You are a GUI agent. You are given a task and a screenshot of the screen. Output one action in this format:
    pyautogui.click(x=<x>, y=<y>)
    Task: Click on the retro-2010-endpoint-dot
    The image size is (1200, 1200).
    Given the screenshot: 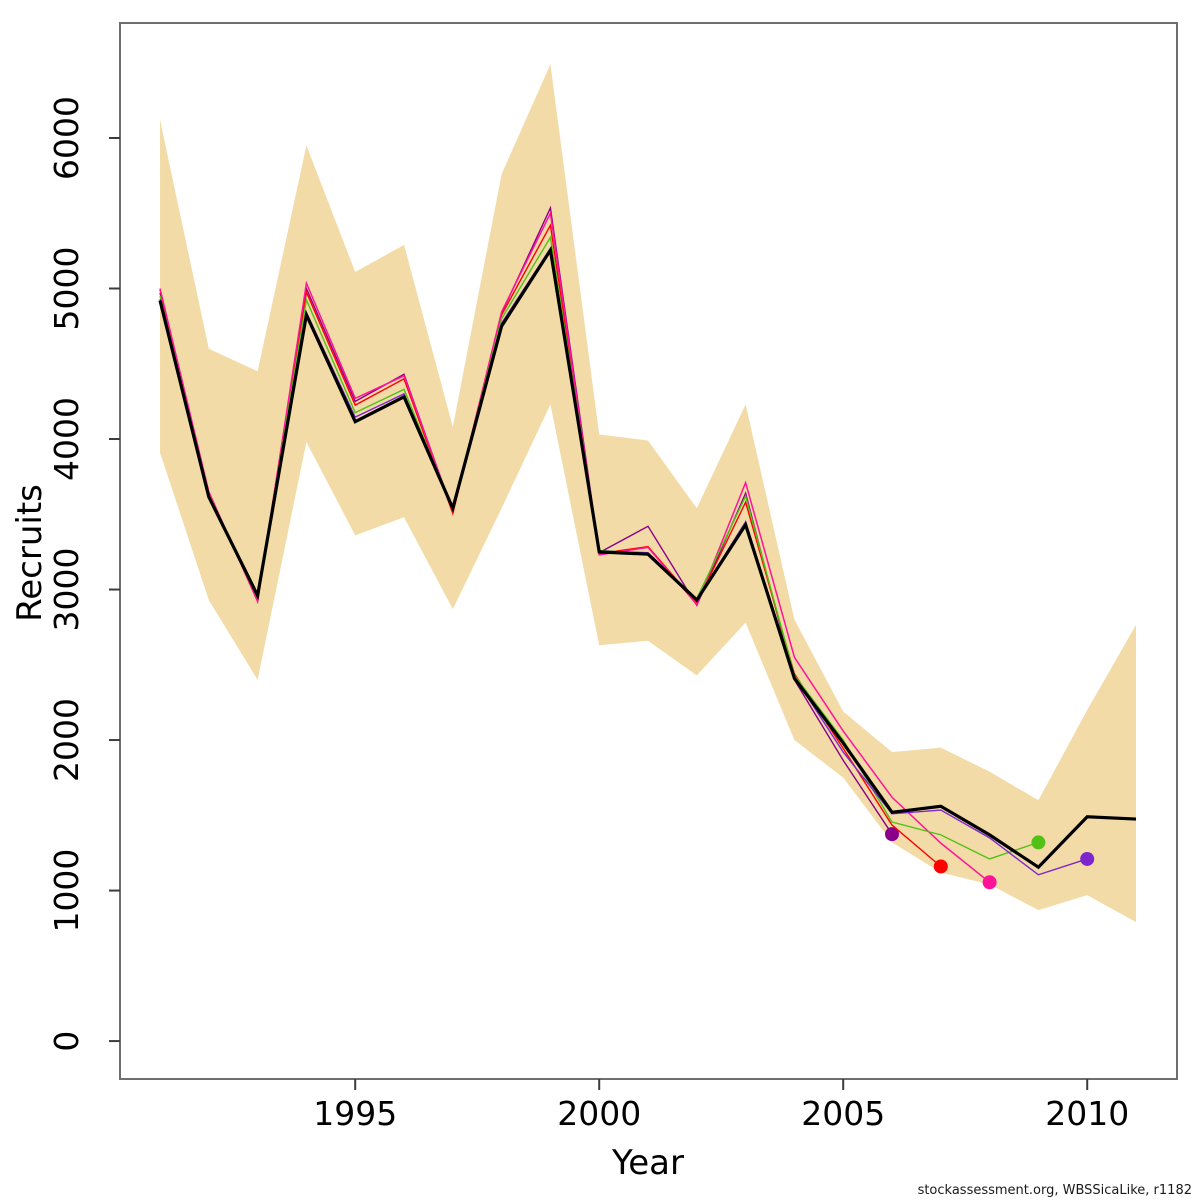 What is the action you would take?
    pyautogui.click(x=1087, y=858)
    